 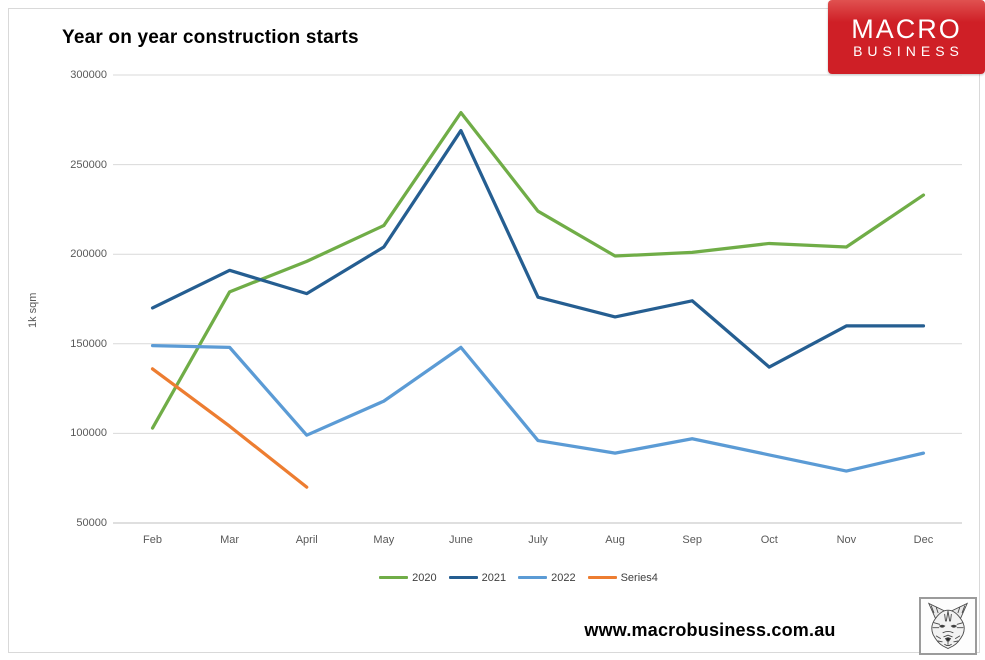 I want to click on x-axis-tick-label: Dec, so click(x=923, y=540).